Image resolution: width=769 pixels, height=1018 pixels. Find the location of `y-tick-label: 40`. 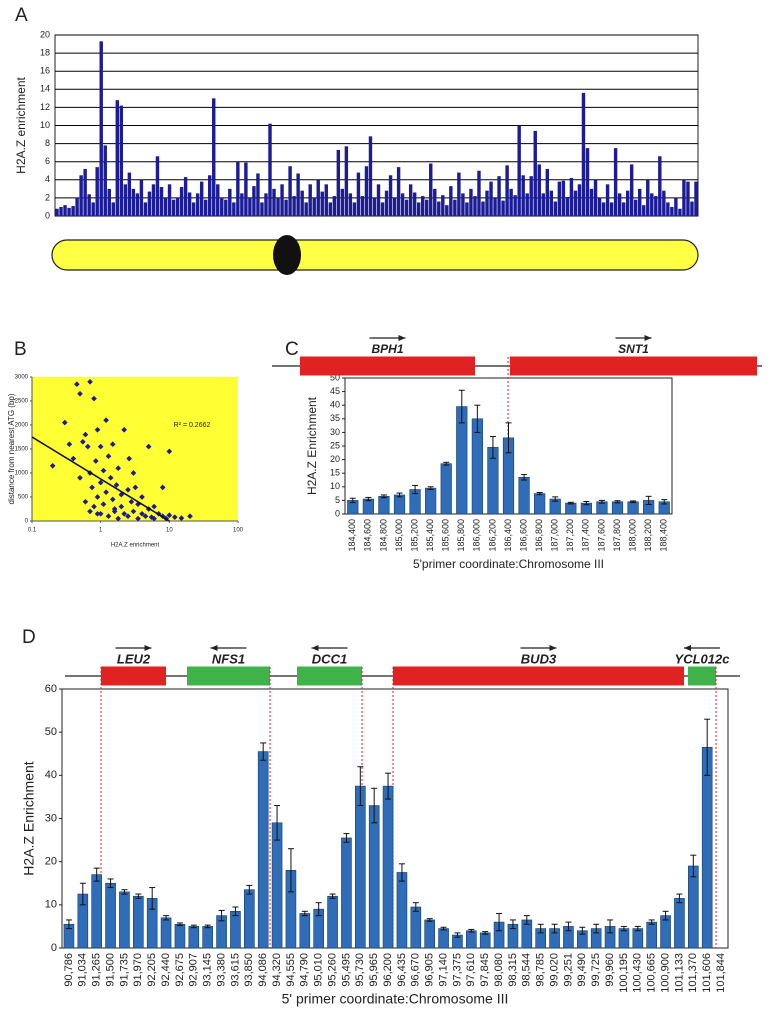

y-tick-label: 40 is located at coordinates (335, 405).